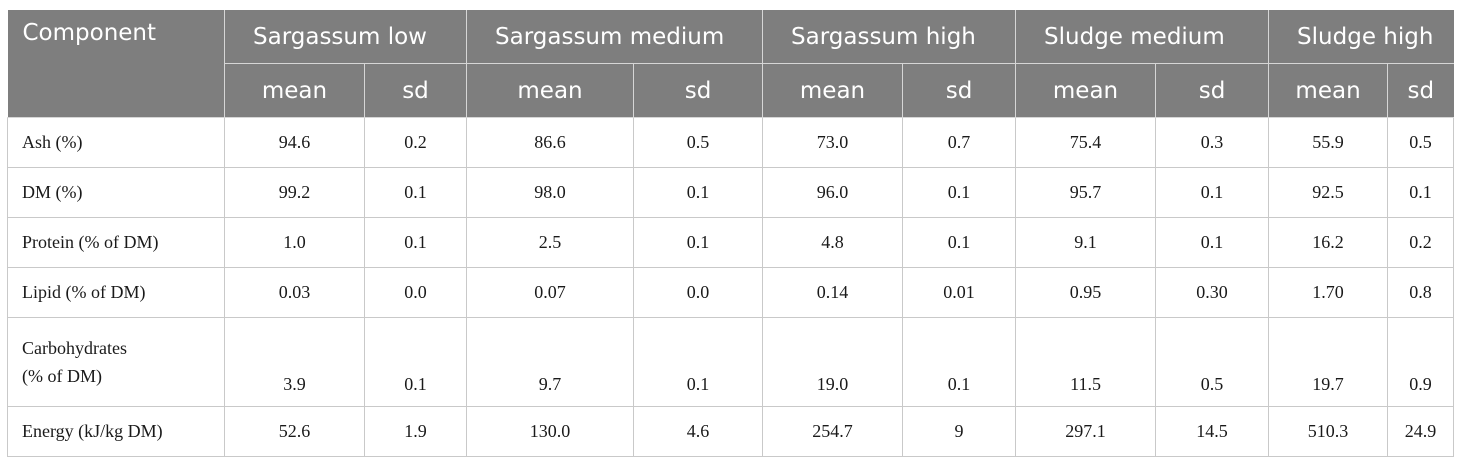 Image resolution: width=1460 pixels, height=457 pixels. What do you see at coordinates (614, 37) in the screenshot?
I see `header-group-sargassum-medium: Sargassum medium` at bounding box center [614, 37].